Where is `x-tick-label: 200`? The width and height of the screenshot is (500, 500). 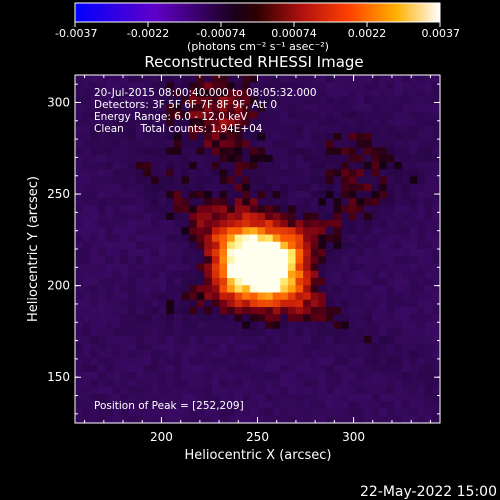
x-tick-label: 200 is located at coordinates (161, 437).